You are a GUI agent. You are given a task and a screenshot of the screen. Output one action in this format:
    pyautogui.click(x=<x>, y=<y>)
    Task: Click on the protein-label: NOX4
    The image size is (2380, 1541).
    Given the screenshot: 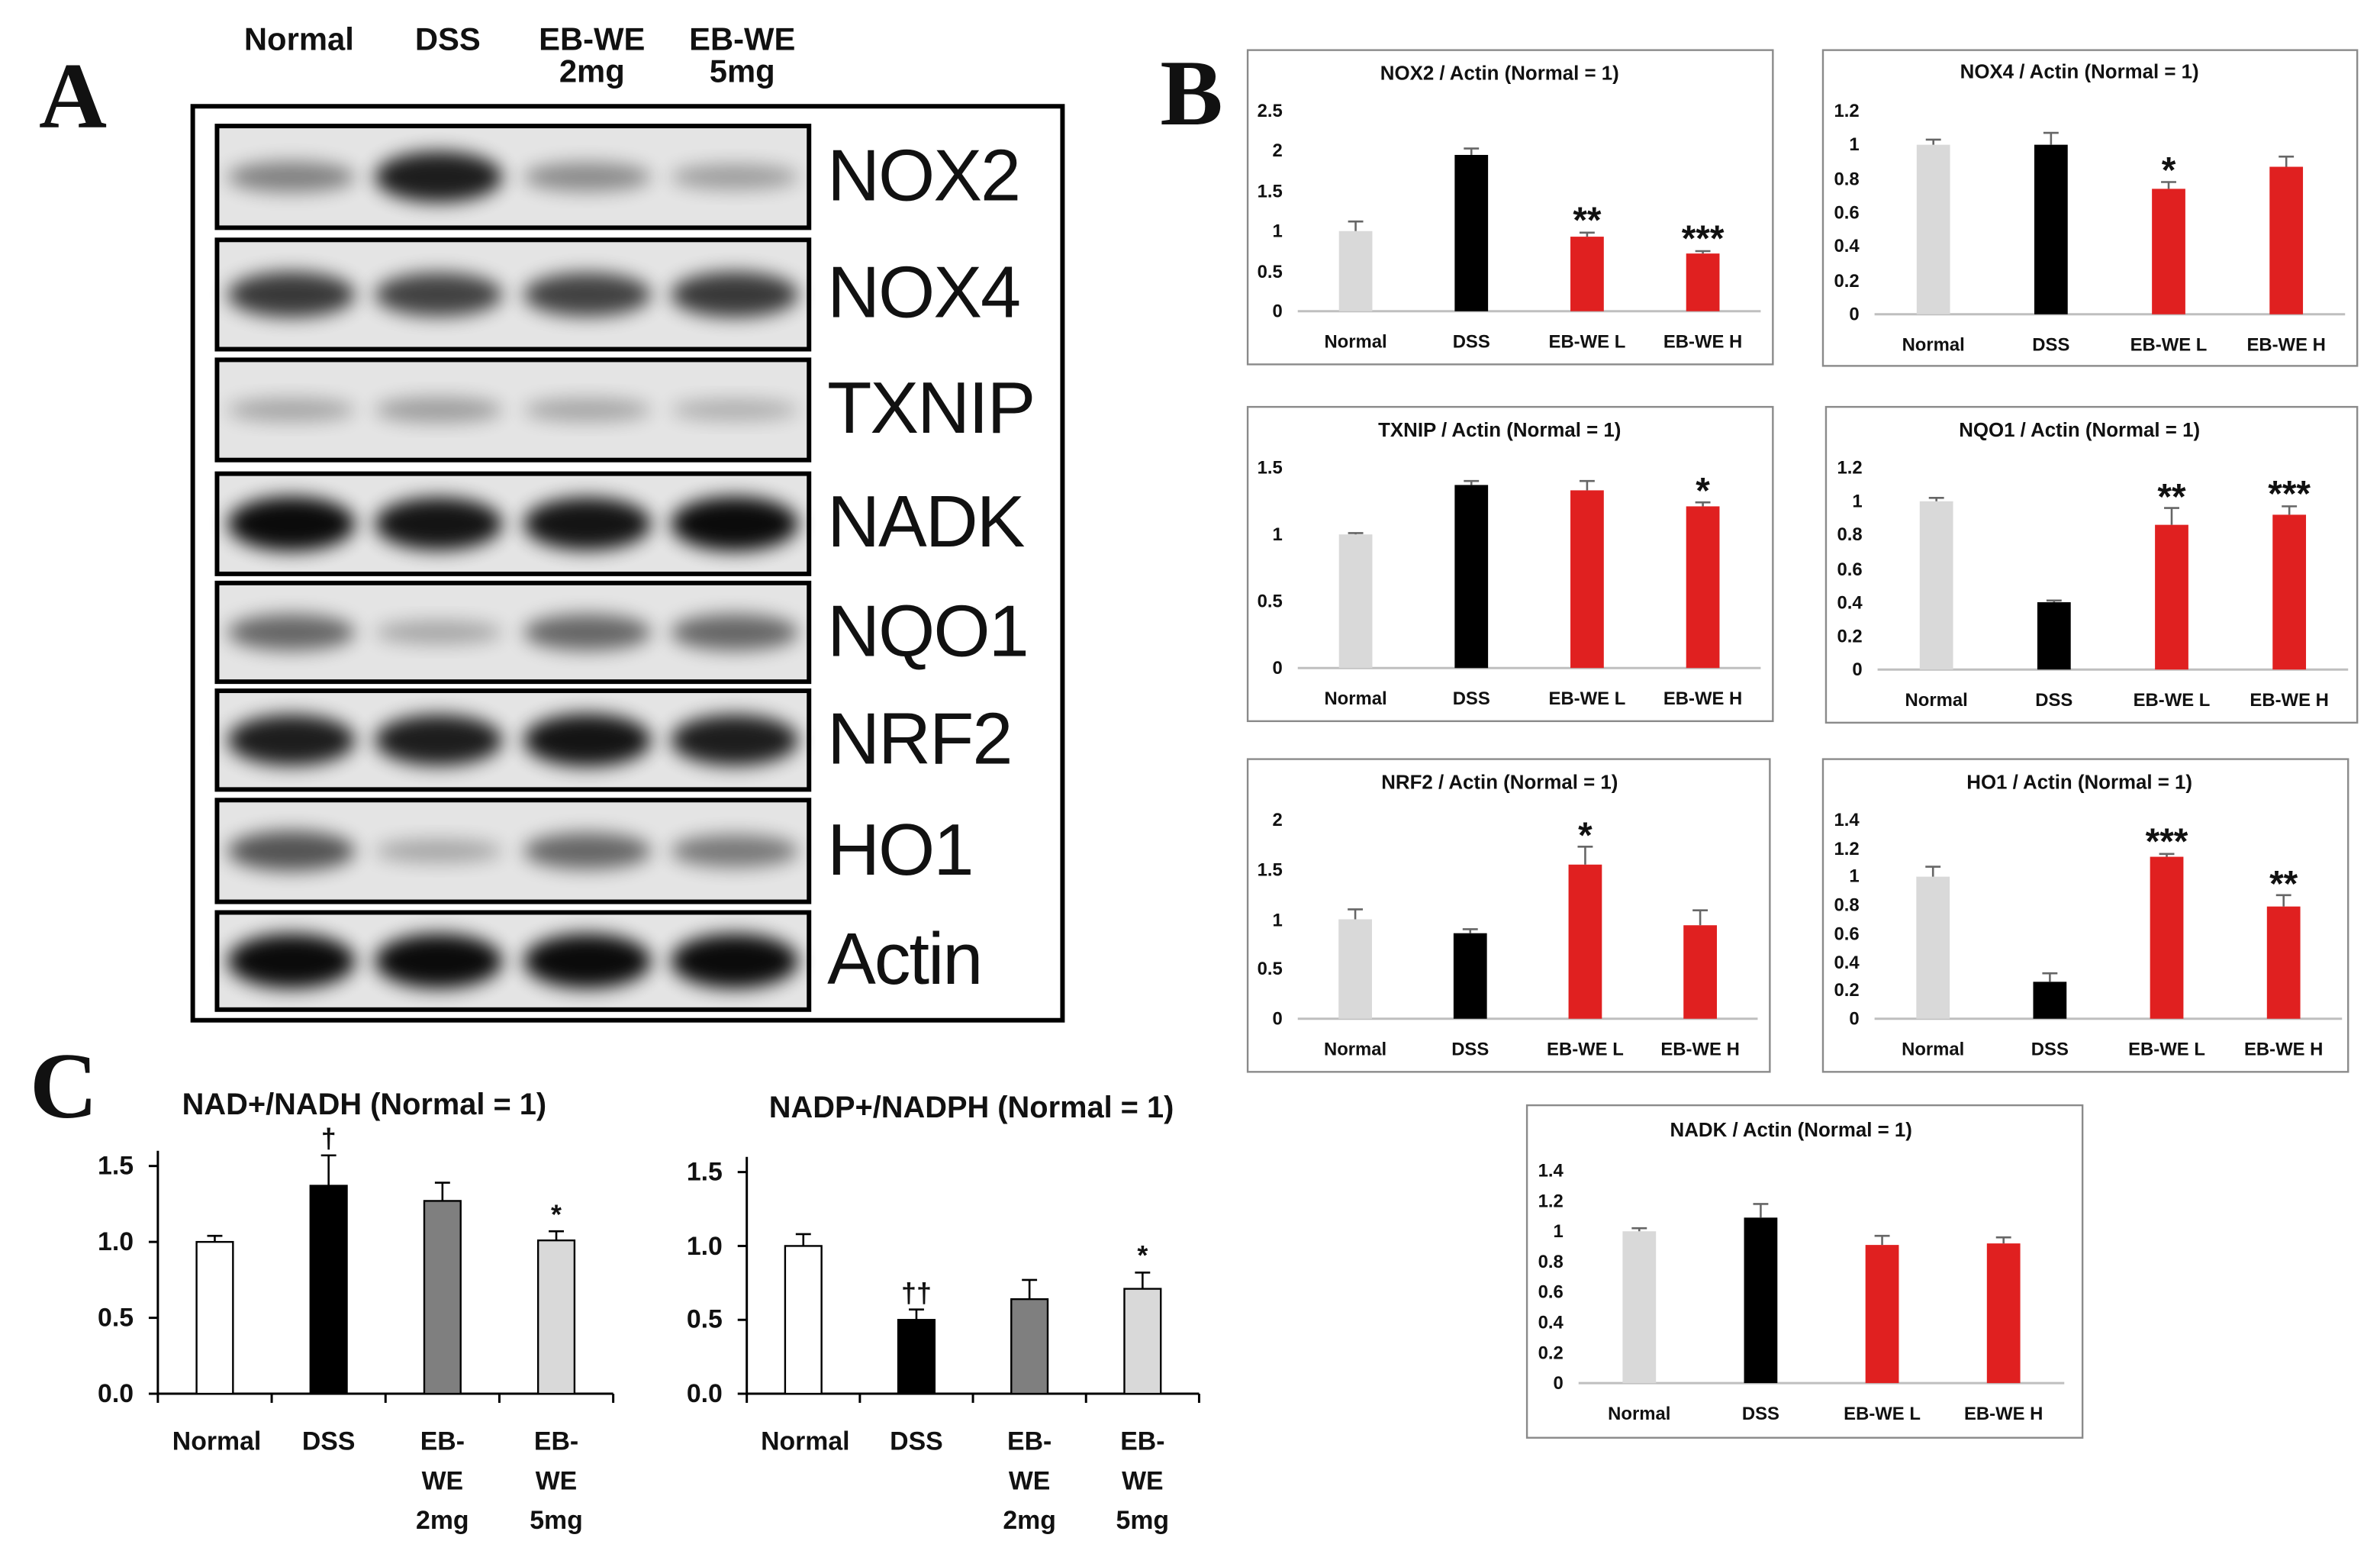 What is the action you would take?
    pyautogui.click(x=924, y=293)
    